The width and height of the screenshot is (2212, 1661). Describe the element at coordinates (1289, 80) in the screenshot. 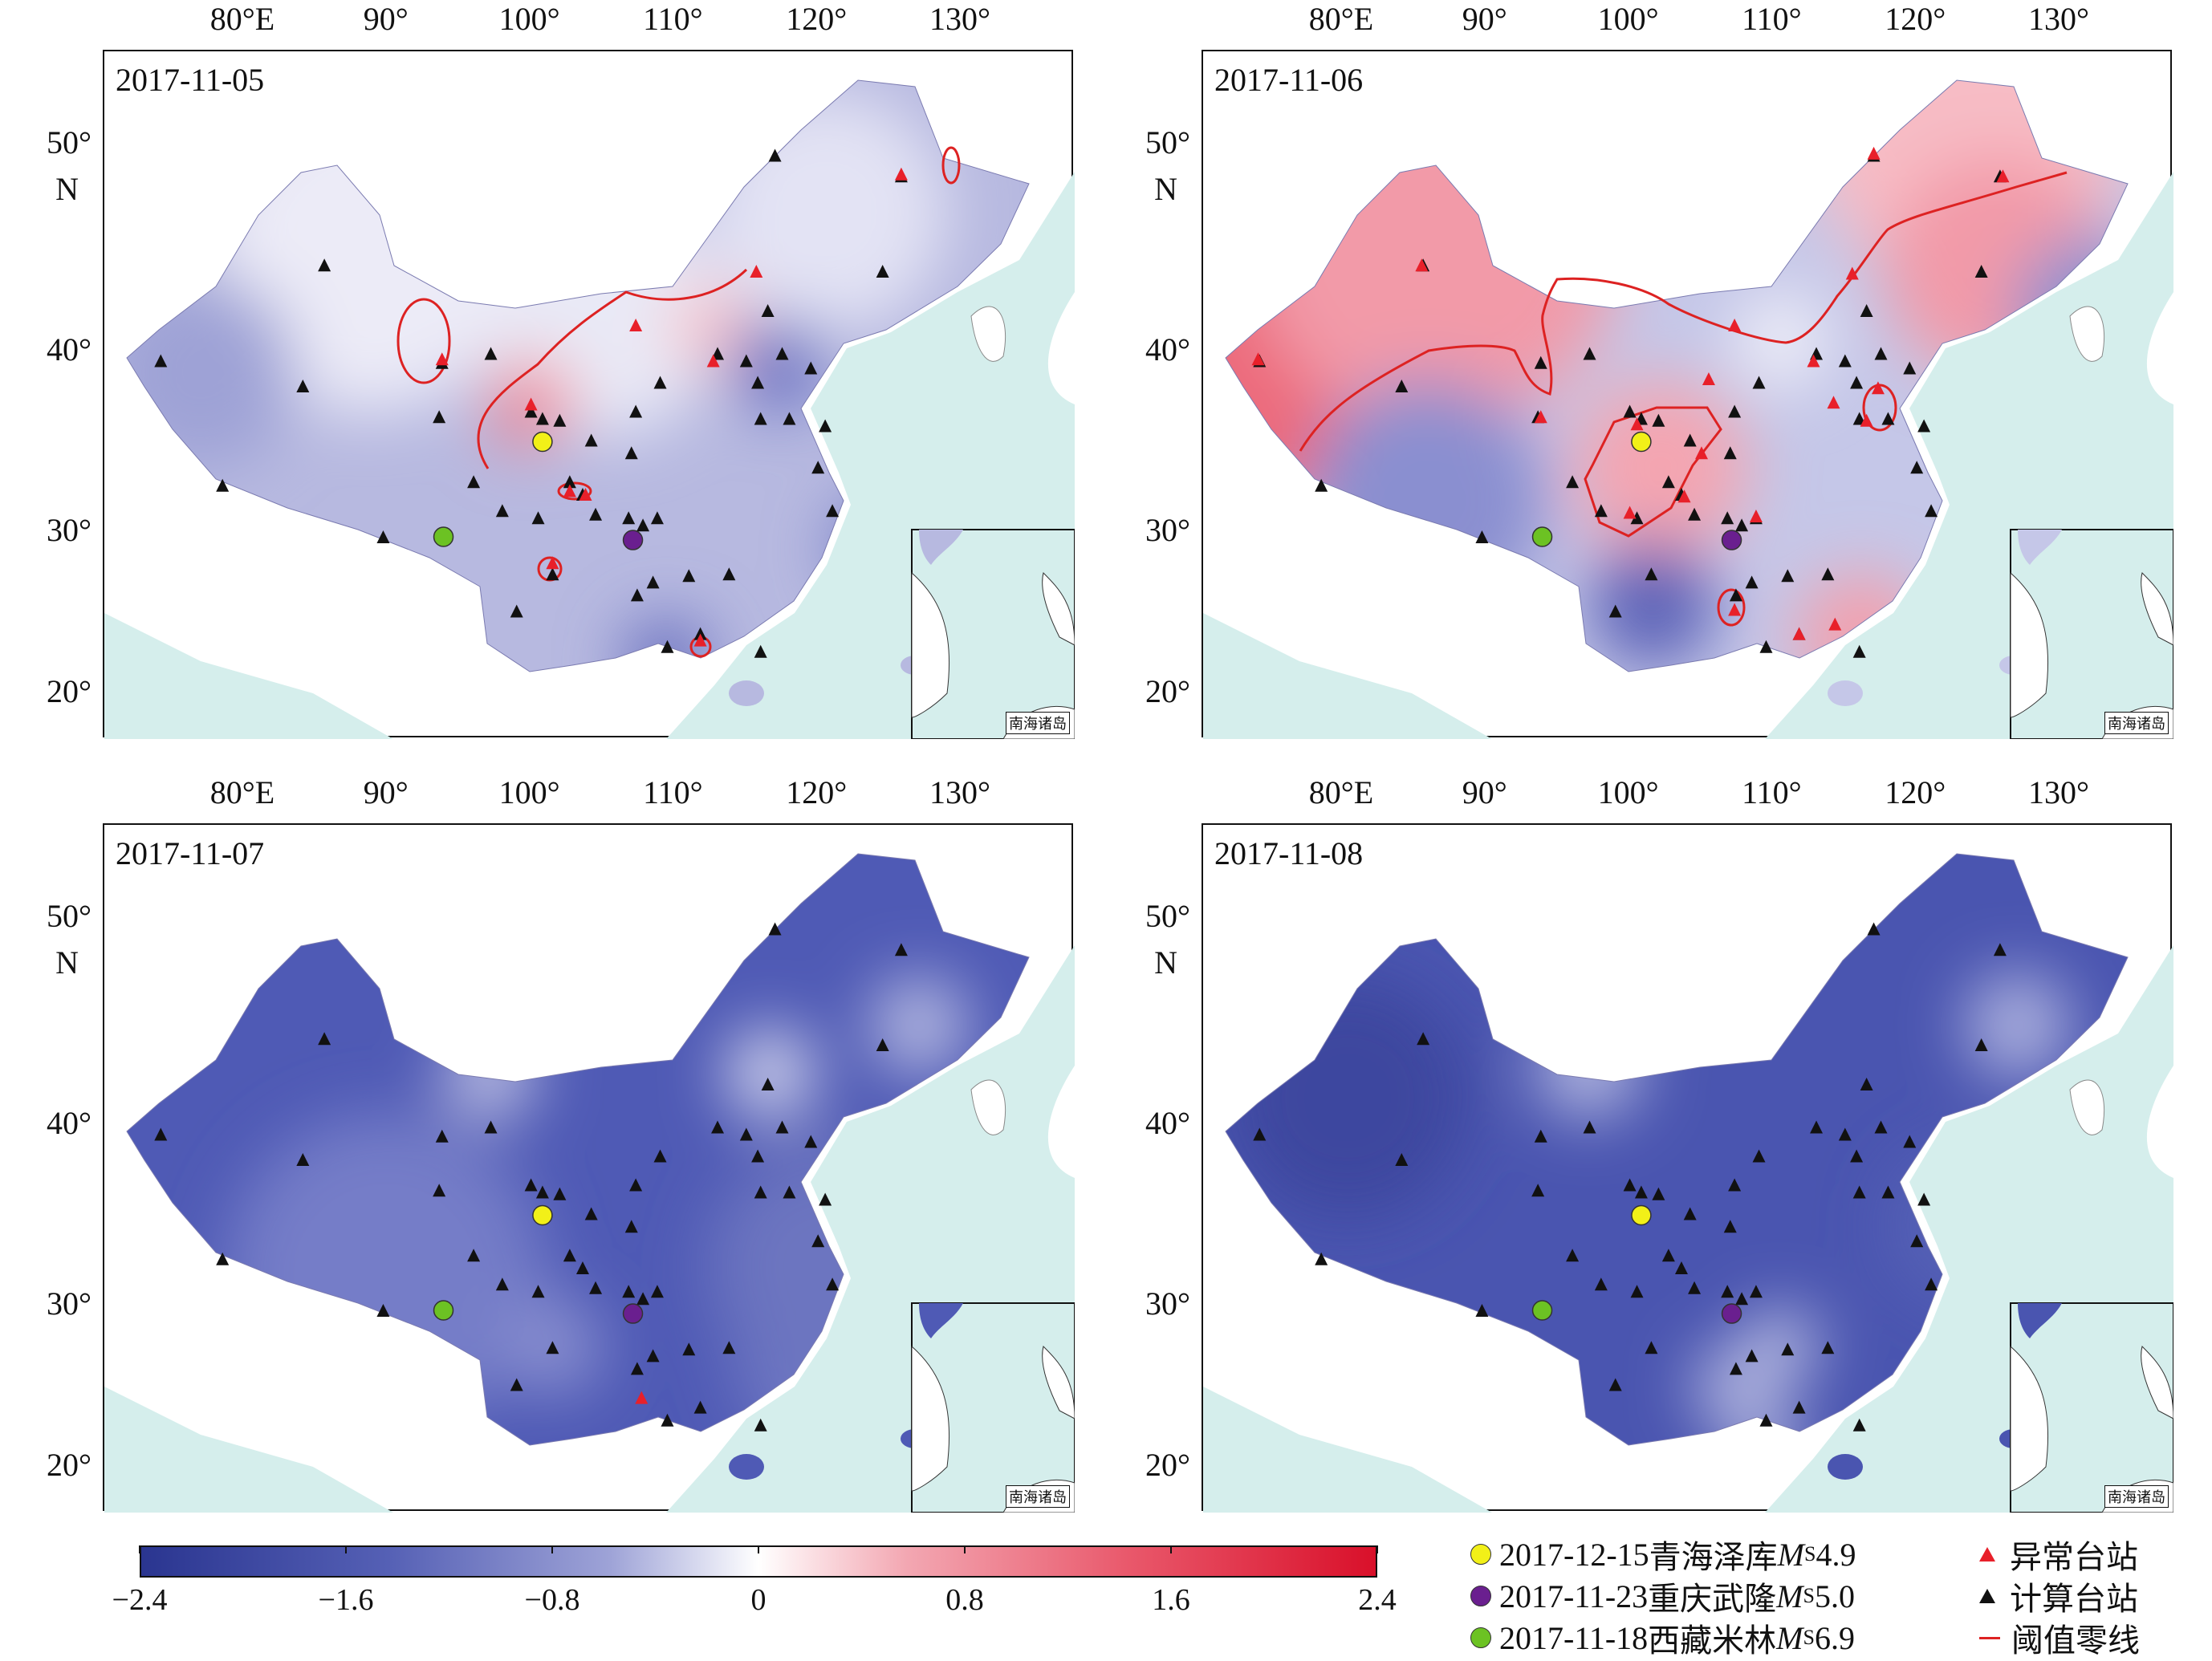

I see `panel-date: 2017-11-06` at that location.